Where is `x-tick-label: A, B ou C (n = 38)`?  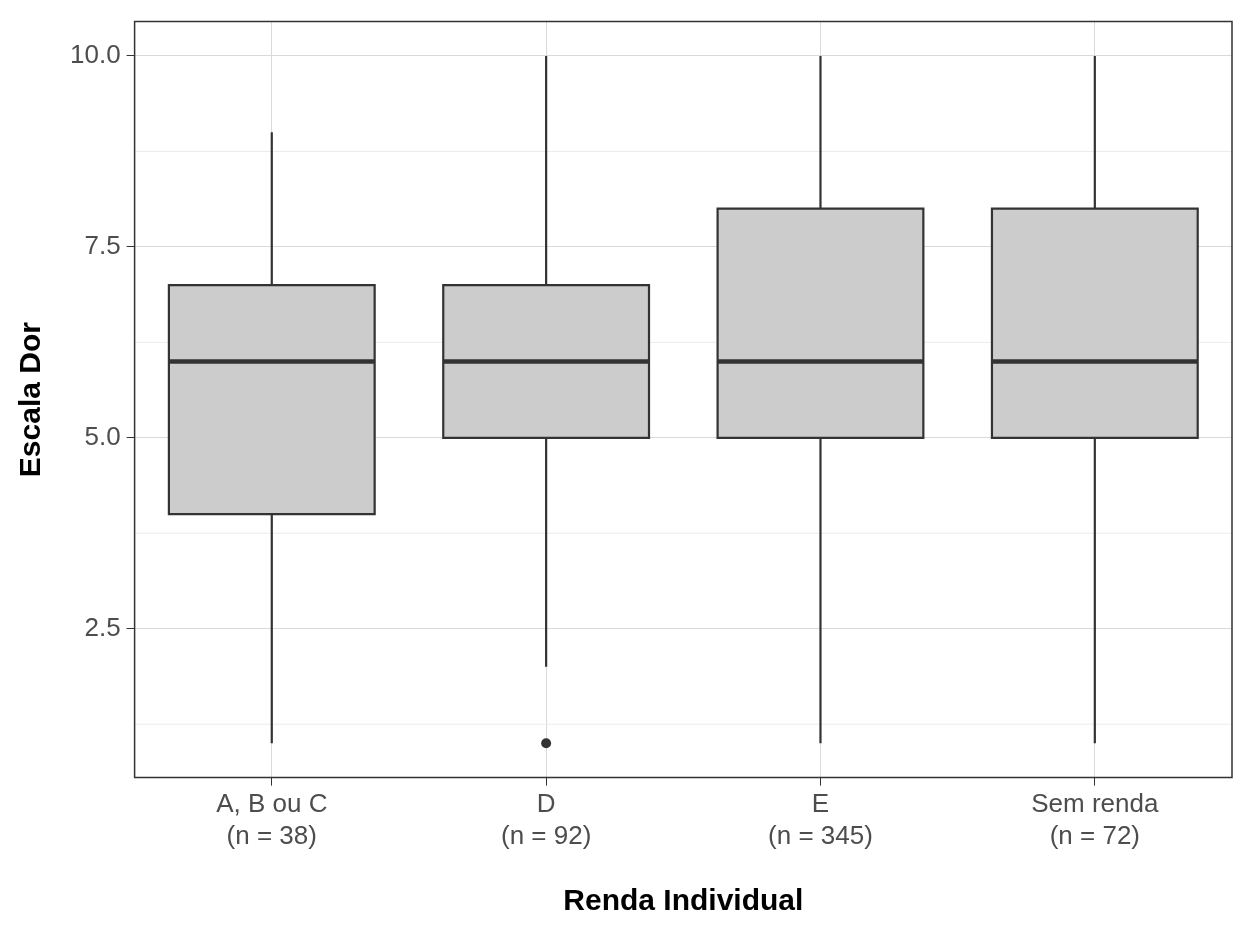
x-tick-label: A, B ou C (n = 38) is located at coordinates (272, 819).